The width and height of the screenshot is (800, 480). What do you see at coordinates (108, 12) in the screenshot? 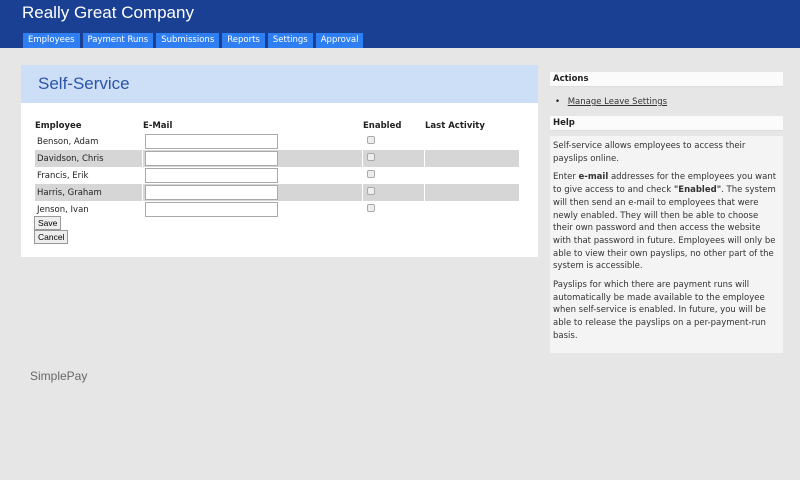
I see `company-title: Really Great Company` at bounding box center [108, 12].